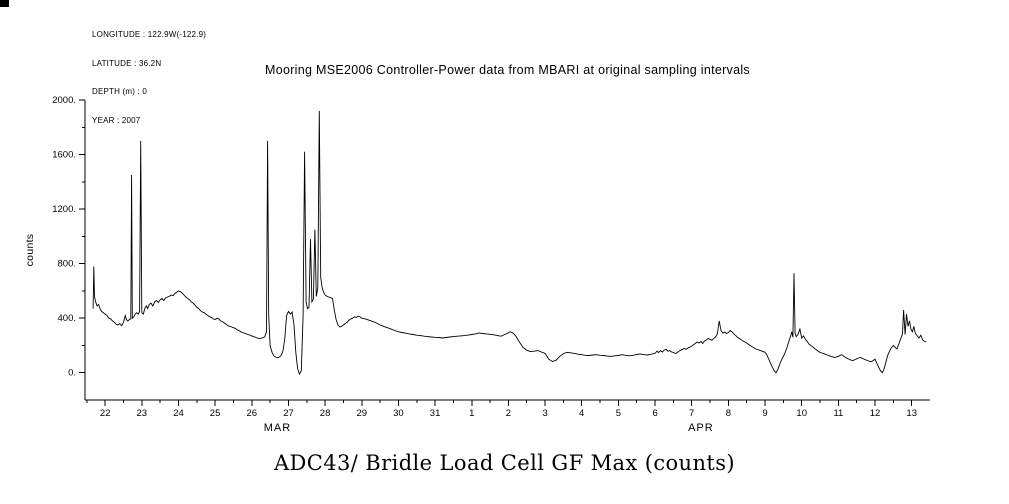  I want to click on x-tick-label: 26, so click(252, 413).